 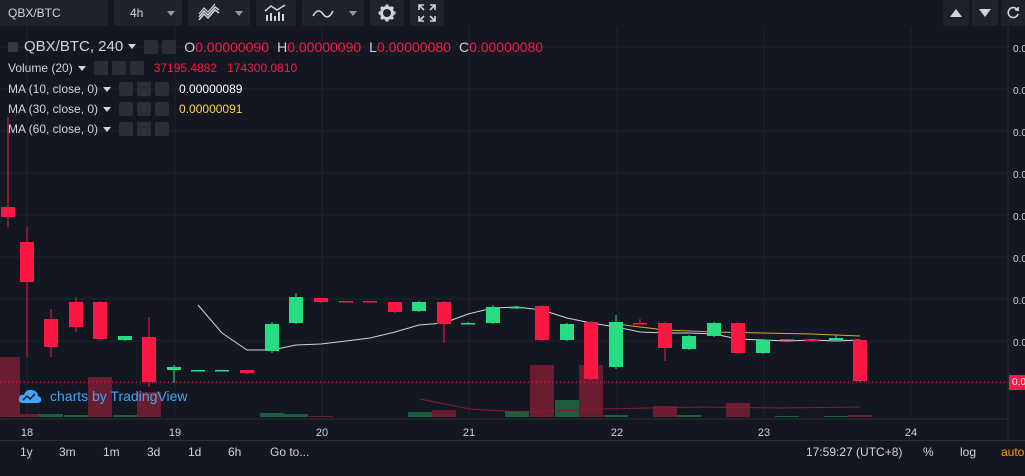 What do you see at coordinates (26, 452) in the screenshot?
I see `range-1y-button: 1y` at bounding box center [26, 452].